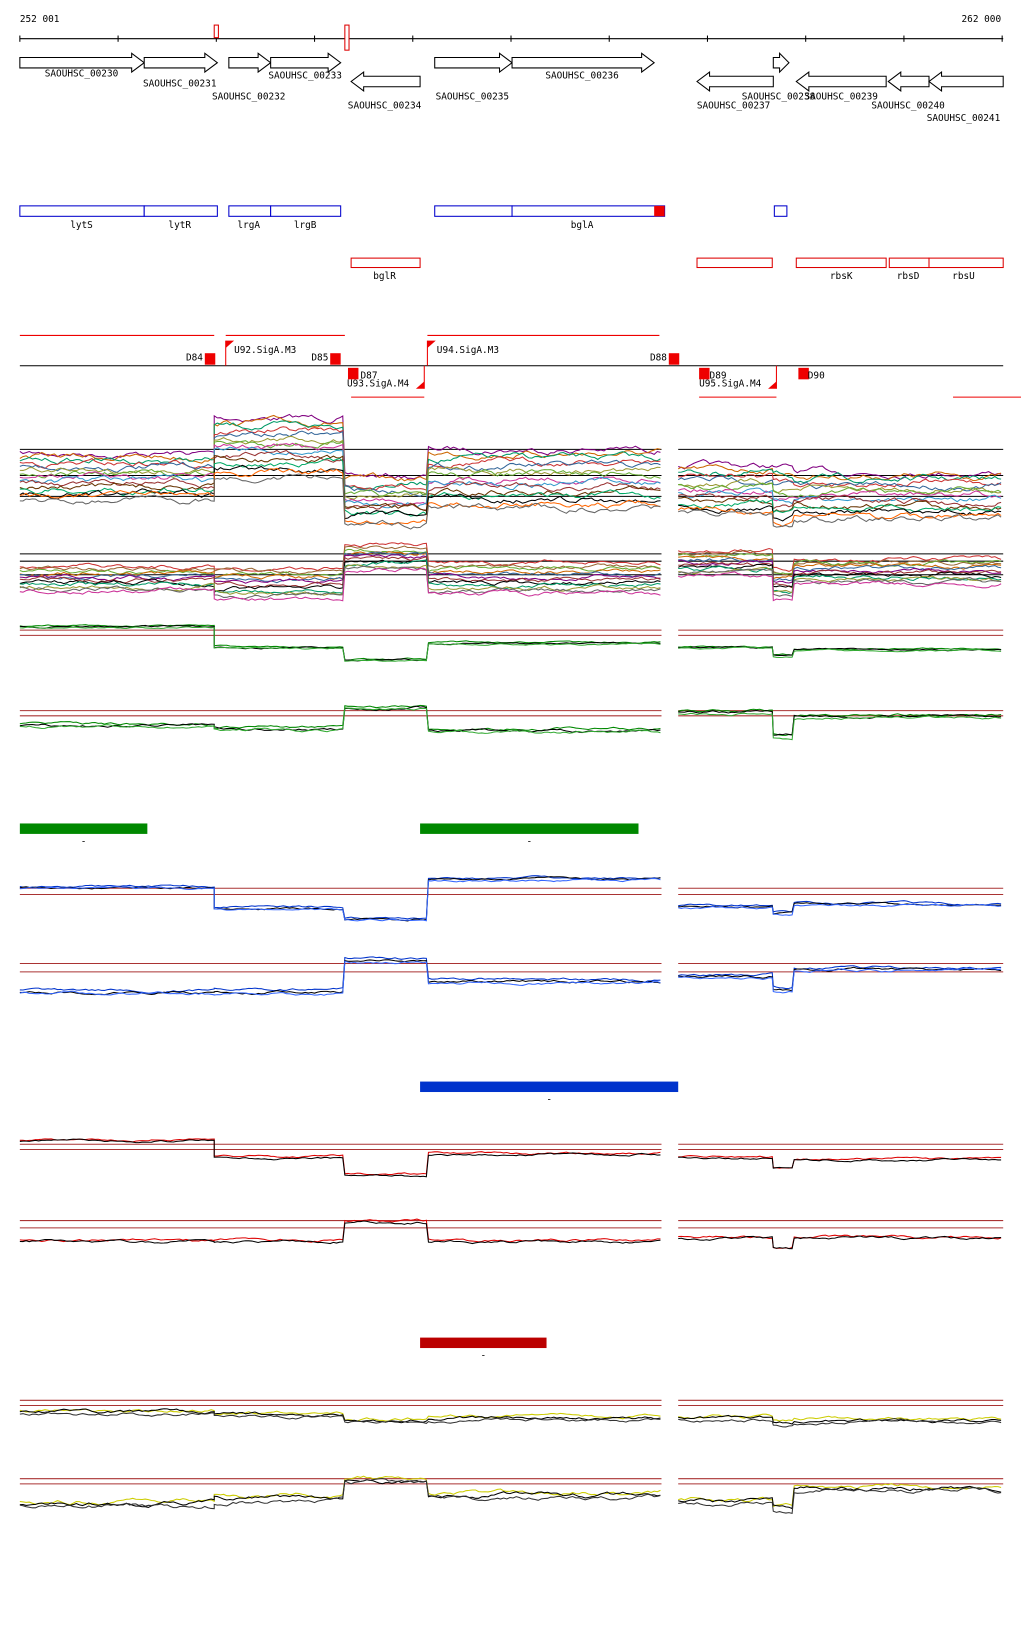 Image resolution: width=1024 pixels, height=1640 pixels. Describe the element at coordinates (718, 375) in the screenshot. I see `label: D89` at that location.